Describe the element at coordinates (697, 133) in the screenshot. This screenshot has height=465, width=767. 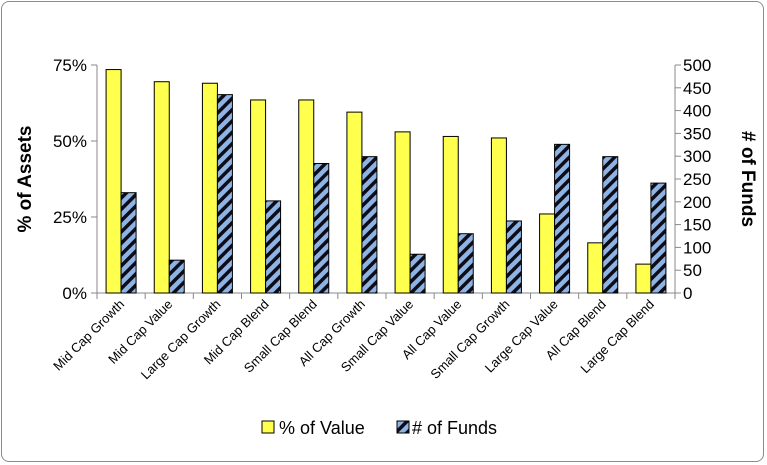
I see `y2-tick-label: 350` at that location.